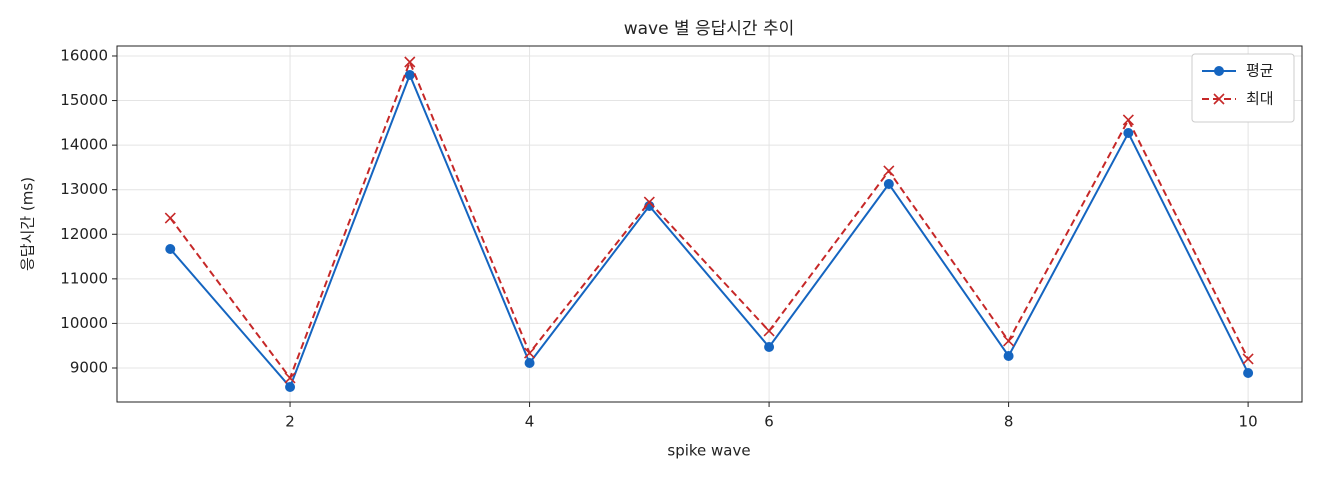 The width and height of the screenshot is (1320, 480). What do you see at coordinates (89, 367) in the screenshot?
I see `y-tick-label: 9000` at bounding box center [89, 367].